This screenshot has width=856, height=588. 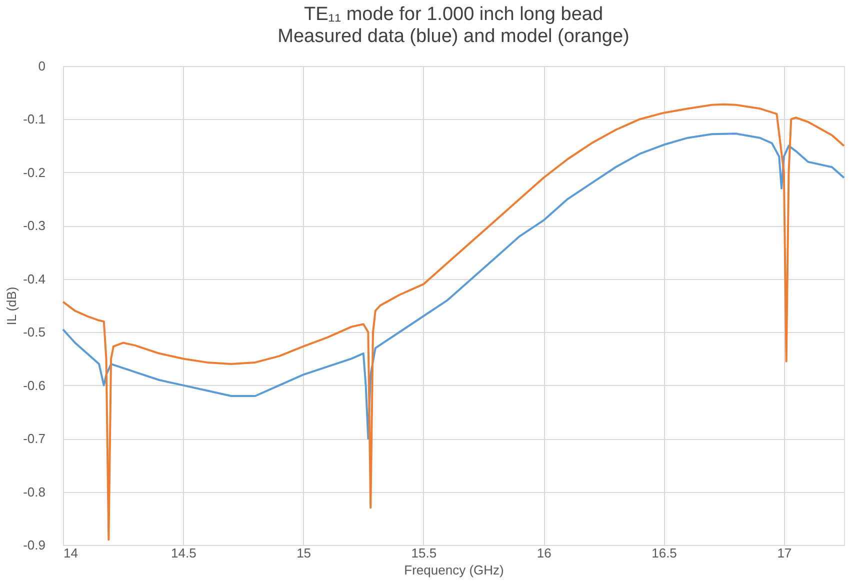 I want to click on y-tick-label: -0.2, so click(x=34, y=172).